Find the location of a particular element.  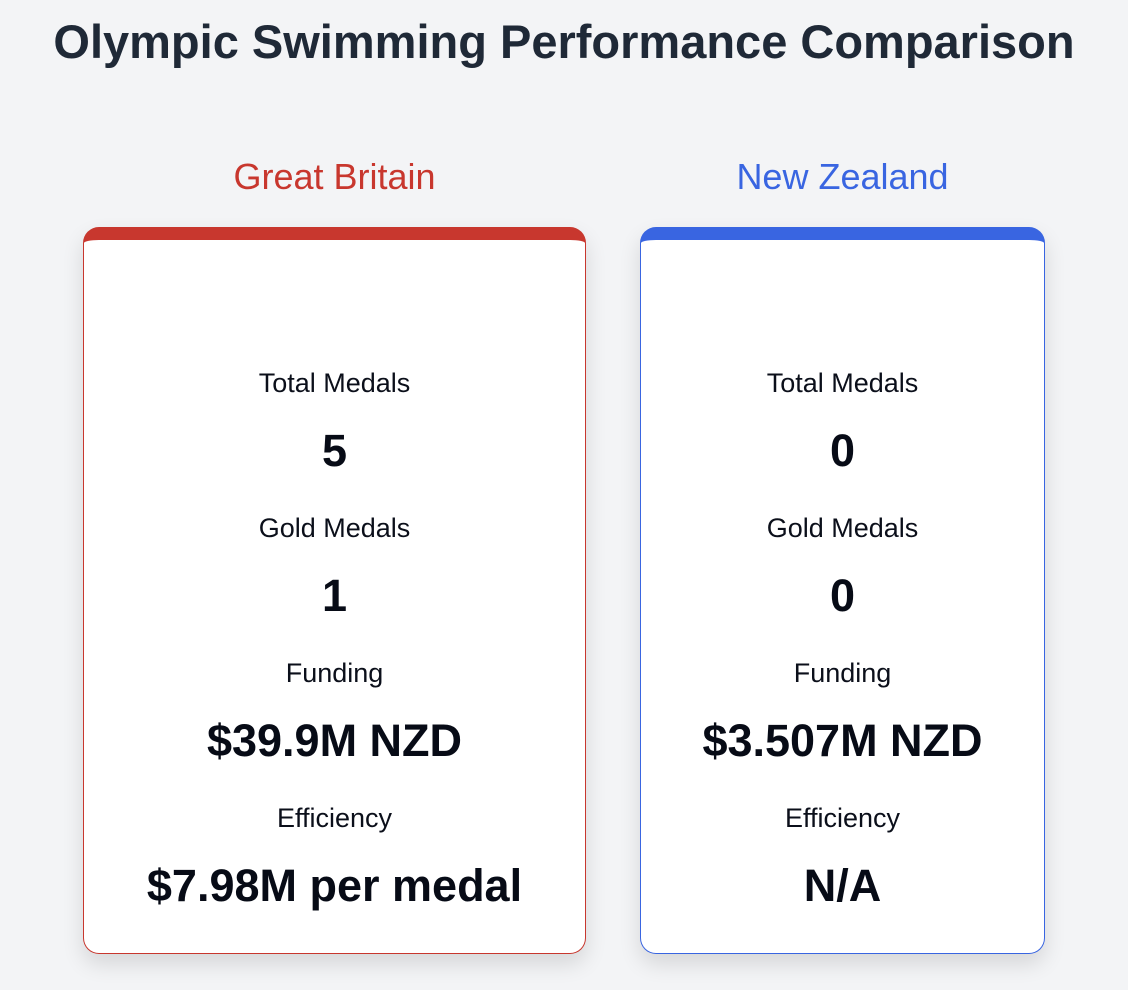

stat-value-gold-medals: 1 is located at coordinates (334, 595).